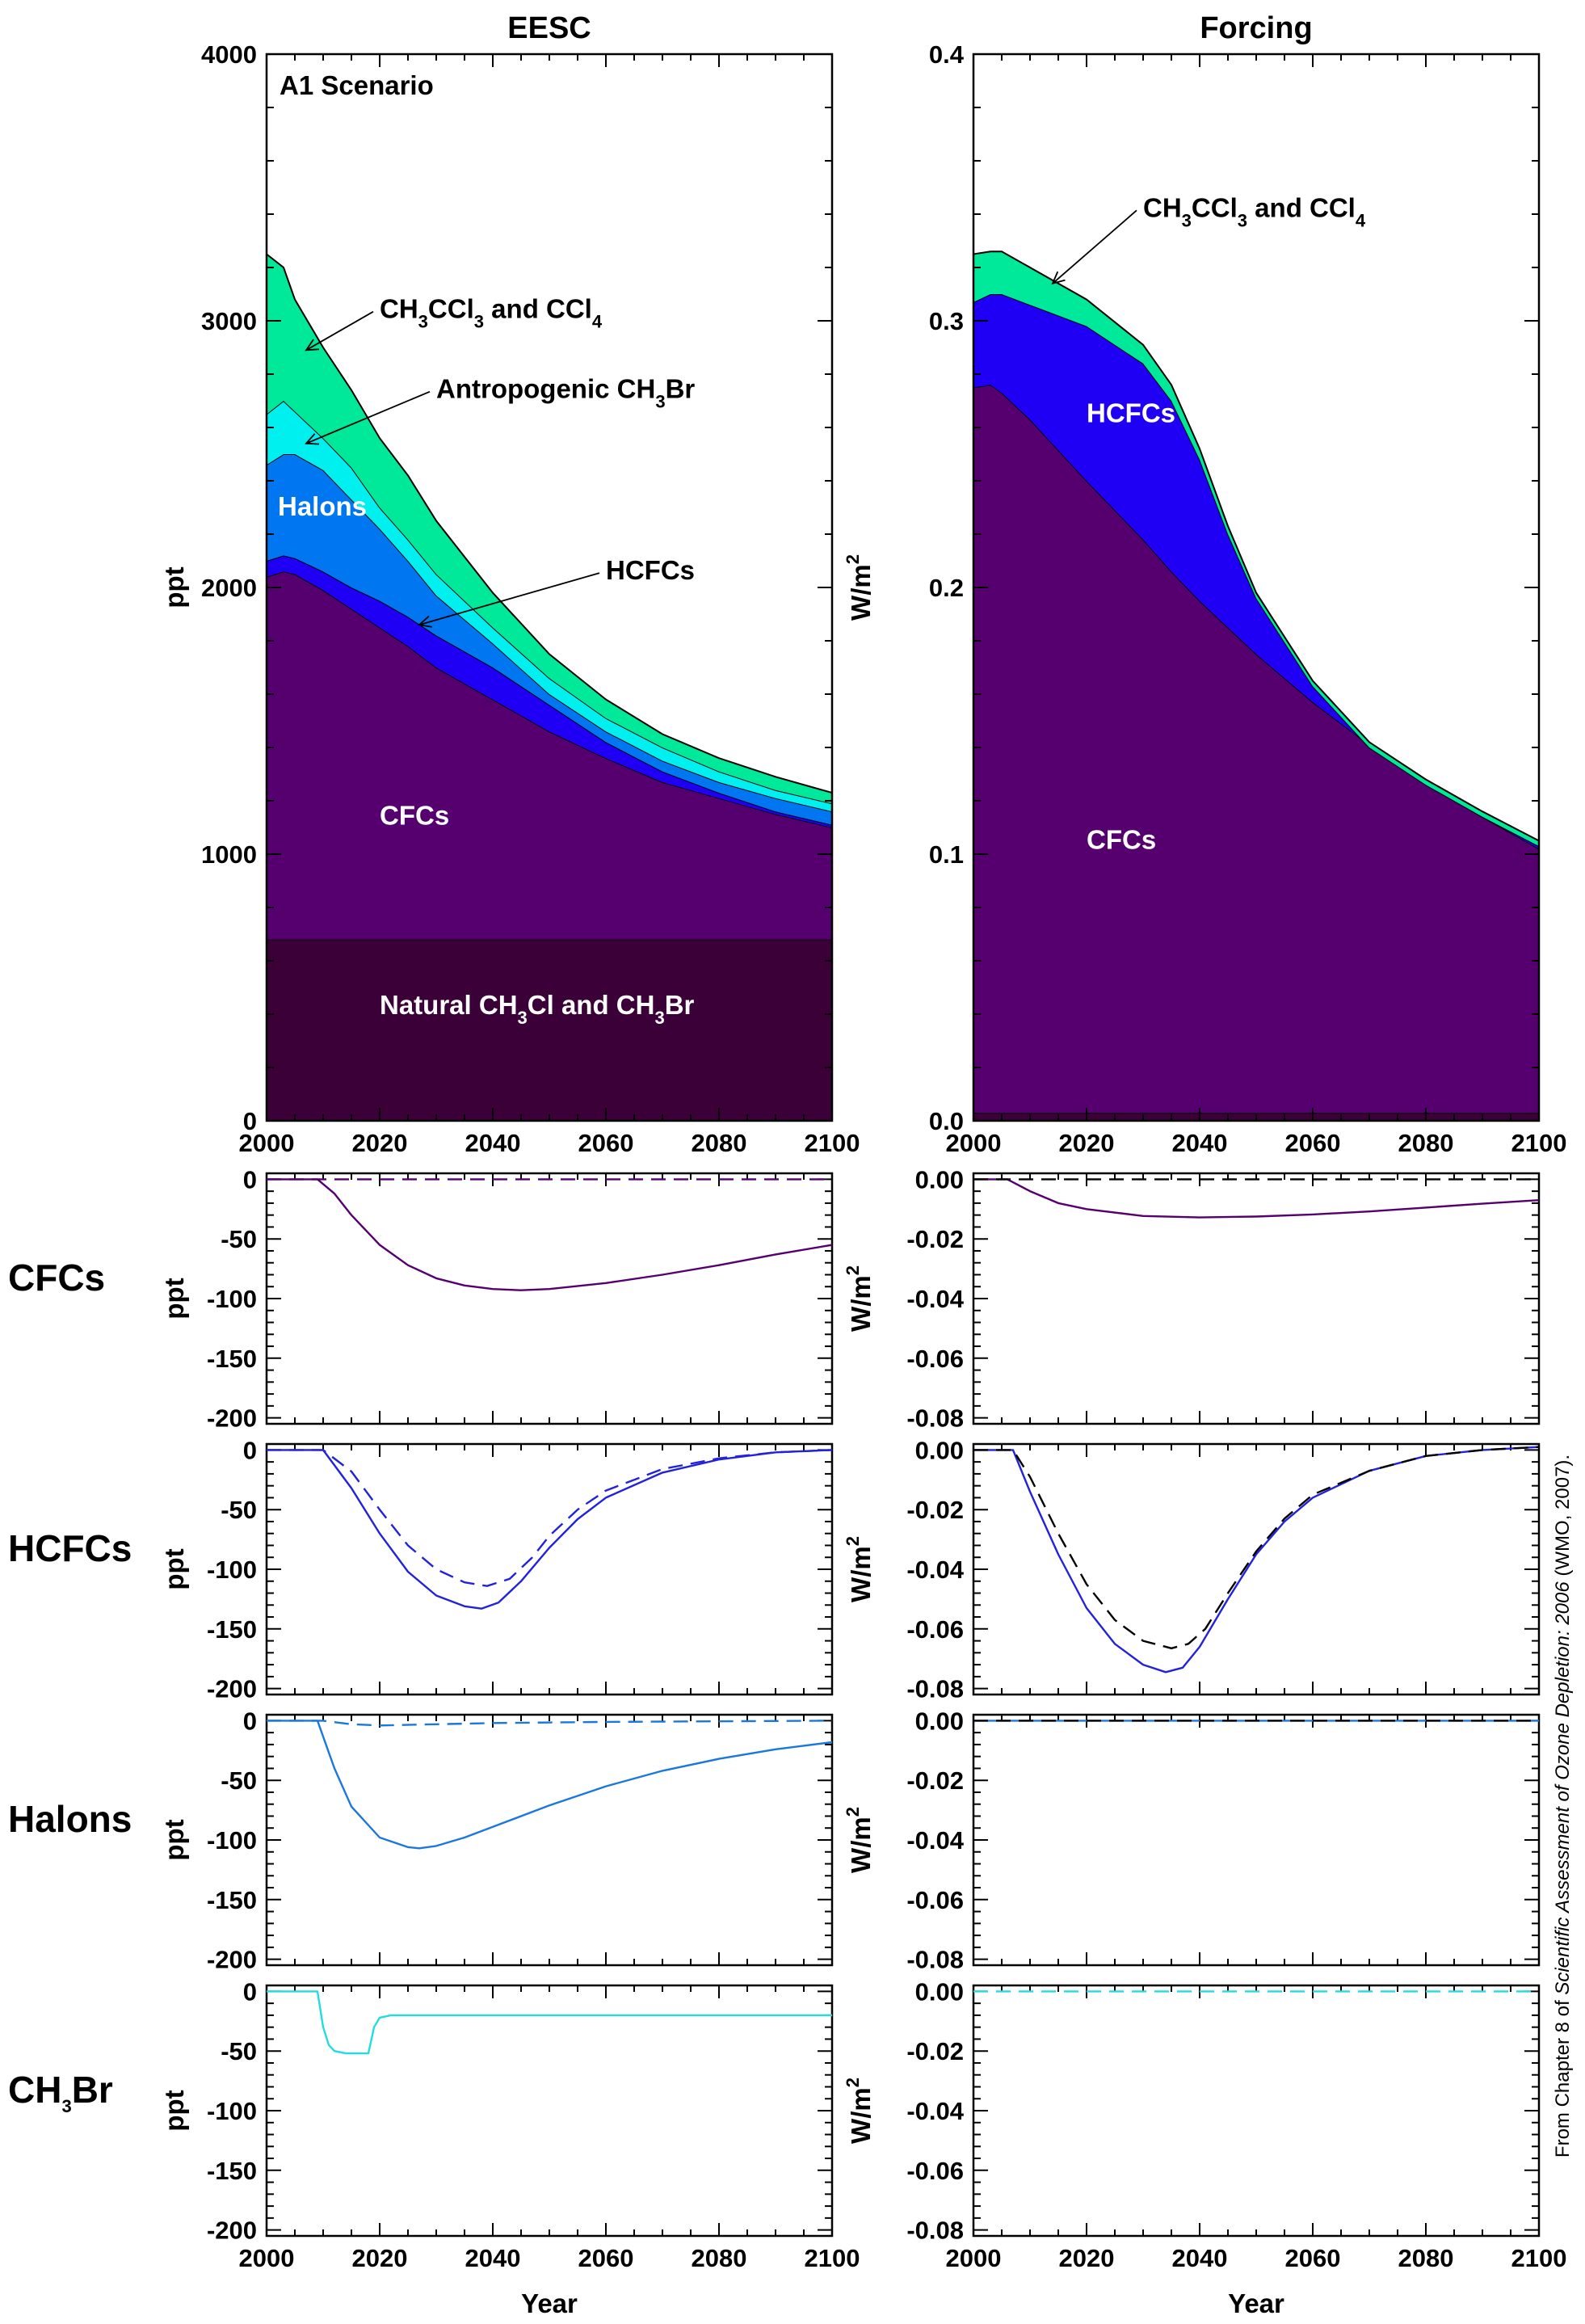 The image size is (1585, 2324). I want to click on forcing-cfcs-panel: 0.00 -0.02 -0.04 -0.06 -0.08 W/m2, so click(1192, 1299).